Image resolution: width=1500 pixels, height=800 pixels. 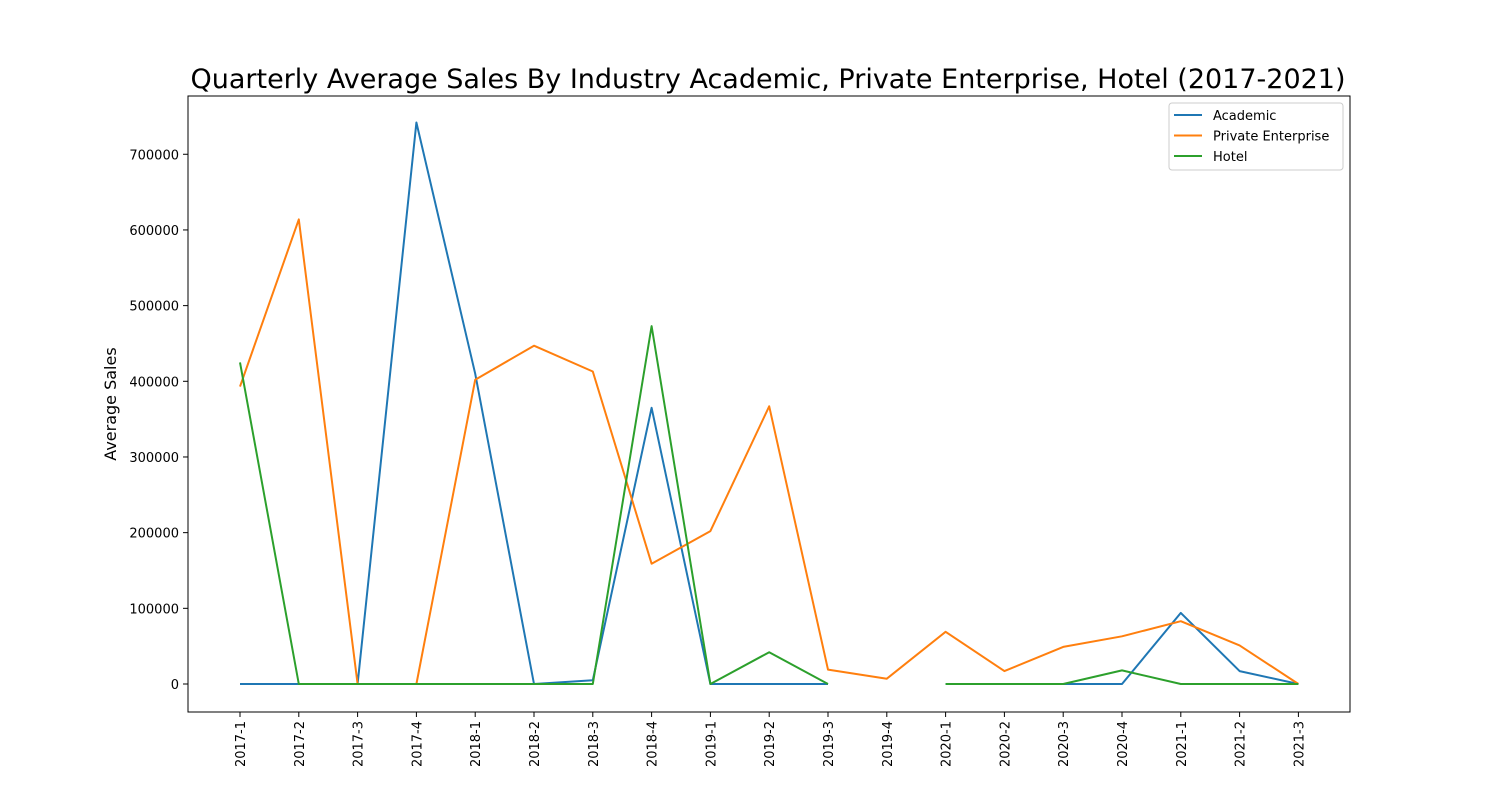 What do you see at coordinates (417, 744) in the screenshot?
I see `x-tick-label: 2017-4` at bounding box center [417, 744].